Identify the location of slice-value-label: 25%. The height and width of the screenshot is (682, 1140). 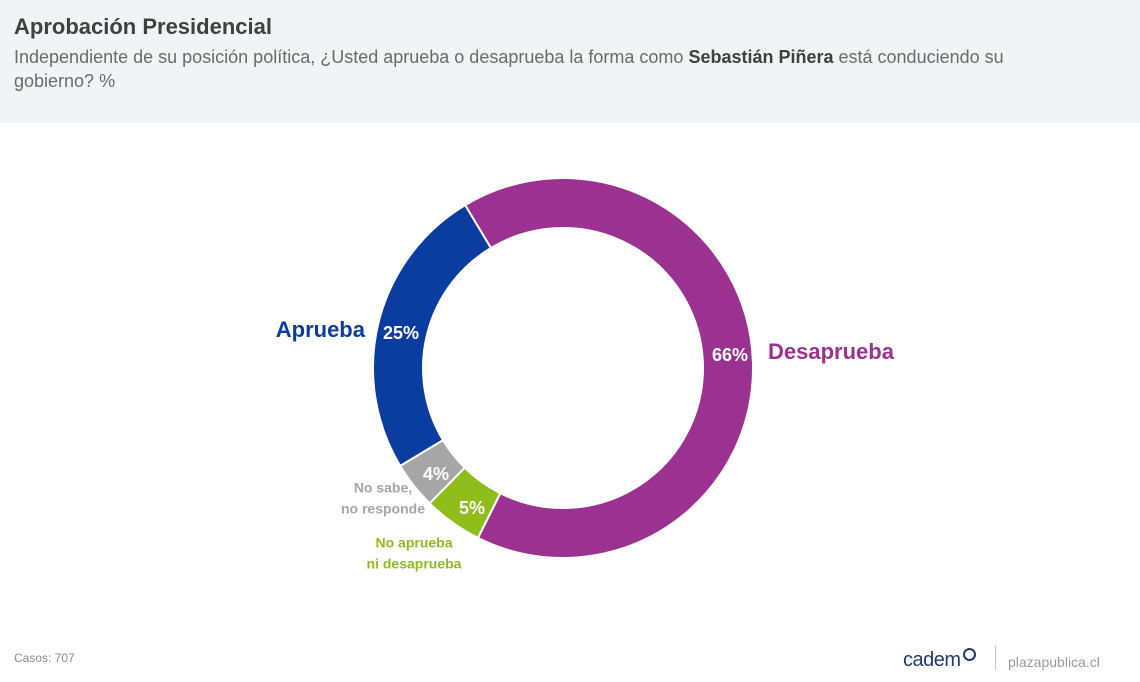
(401, 333).